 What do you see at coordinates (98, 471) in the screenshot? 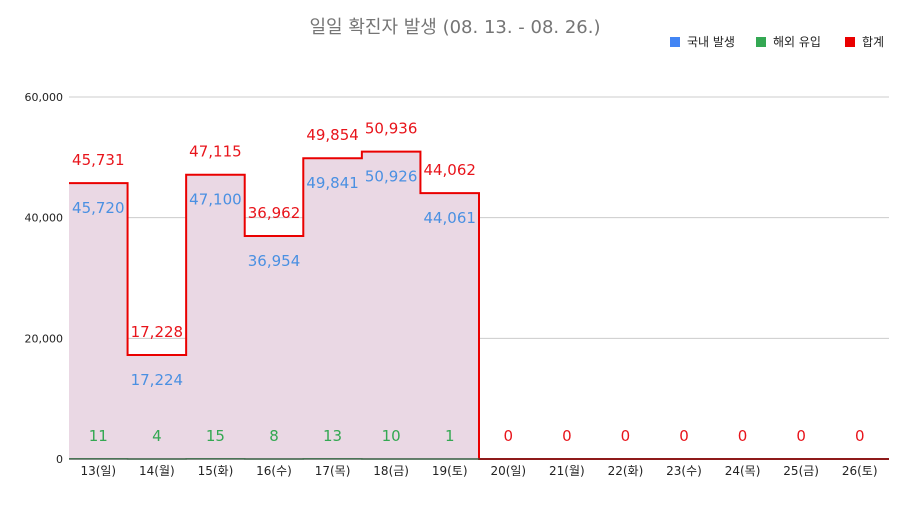
I see `x-tick-label: 13(일)` at bounding box center [98, 471].